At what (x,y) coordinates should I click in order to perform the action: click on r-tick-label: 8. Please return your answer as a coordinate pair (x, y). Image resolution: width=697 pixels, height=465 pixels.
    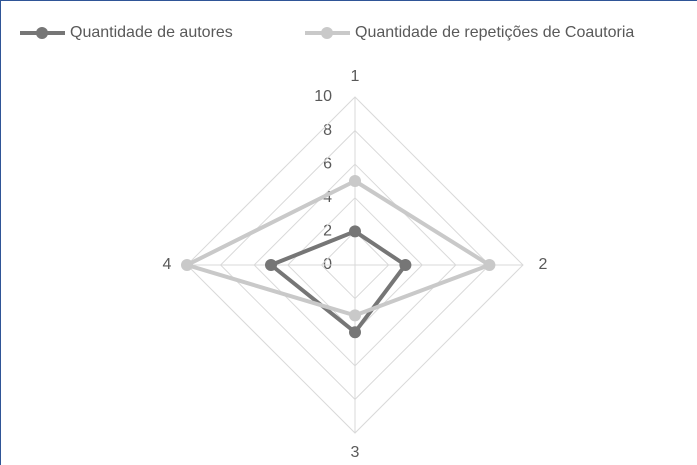
    Looking at the image, I should click on (327, 130).